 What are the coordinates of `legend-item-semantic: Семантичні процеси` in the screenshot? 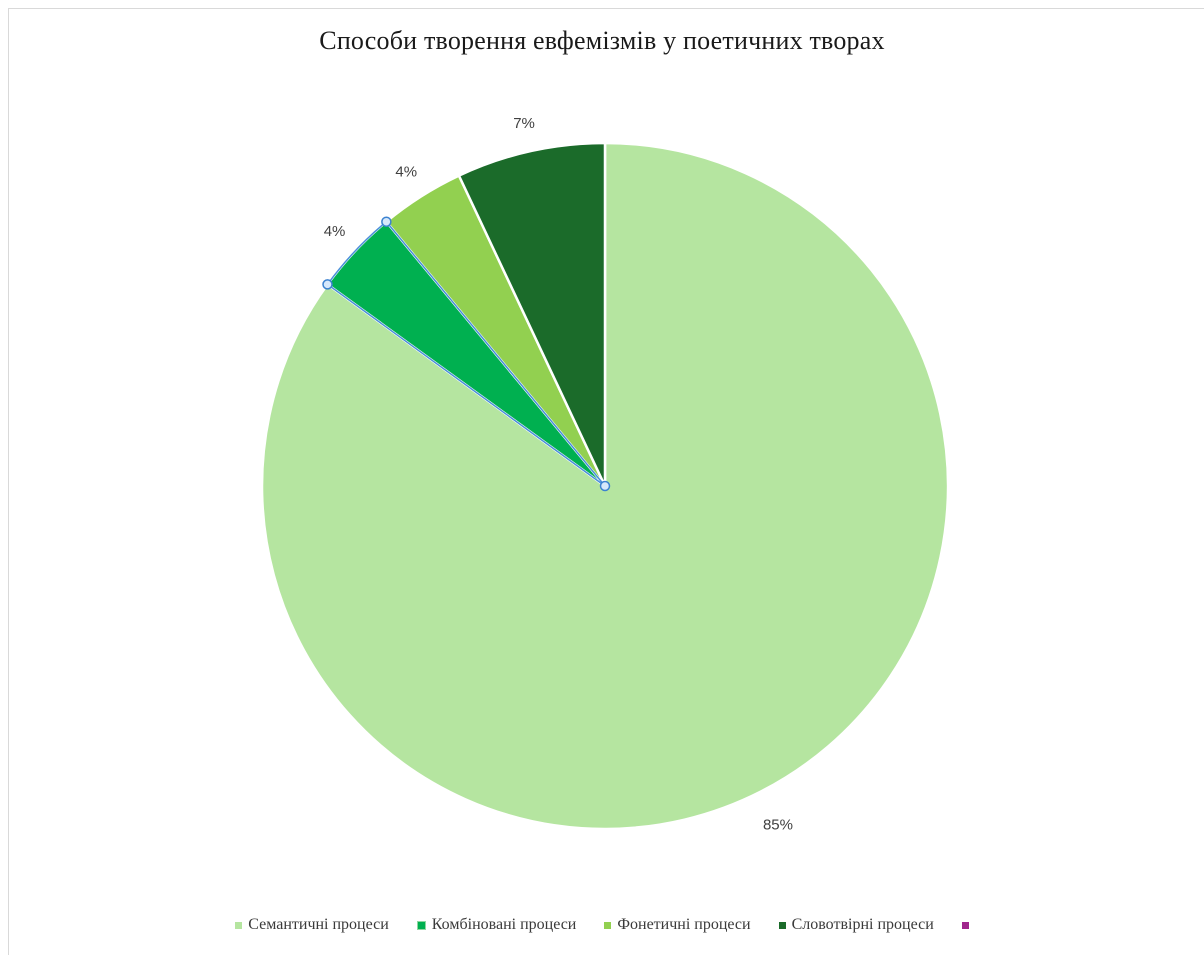 It's located at (312, 925).